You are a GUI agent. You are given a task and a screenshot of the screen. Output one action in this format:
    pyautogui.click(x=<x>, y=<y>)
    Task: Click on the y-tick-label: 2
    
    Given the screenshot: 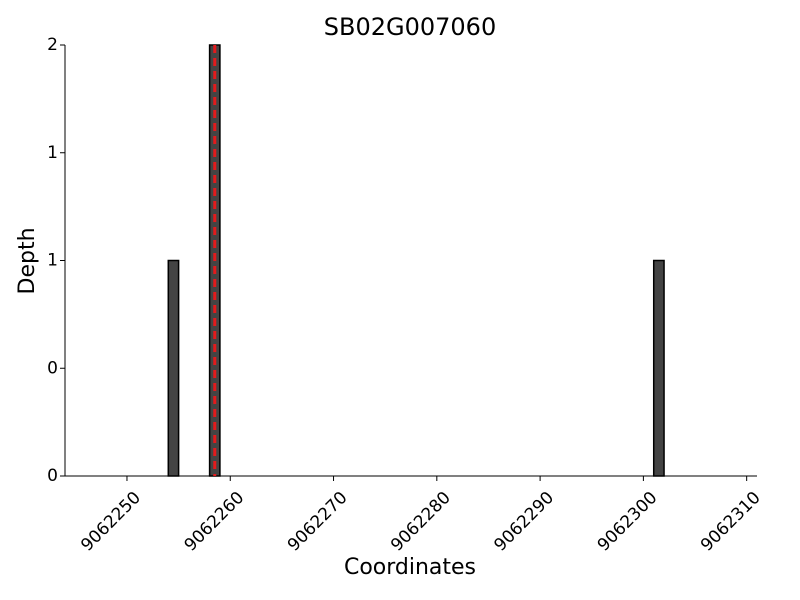 What is the action you would take?
    pyautogui.click(x=52, y=45)
    